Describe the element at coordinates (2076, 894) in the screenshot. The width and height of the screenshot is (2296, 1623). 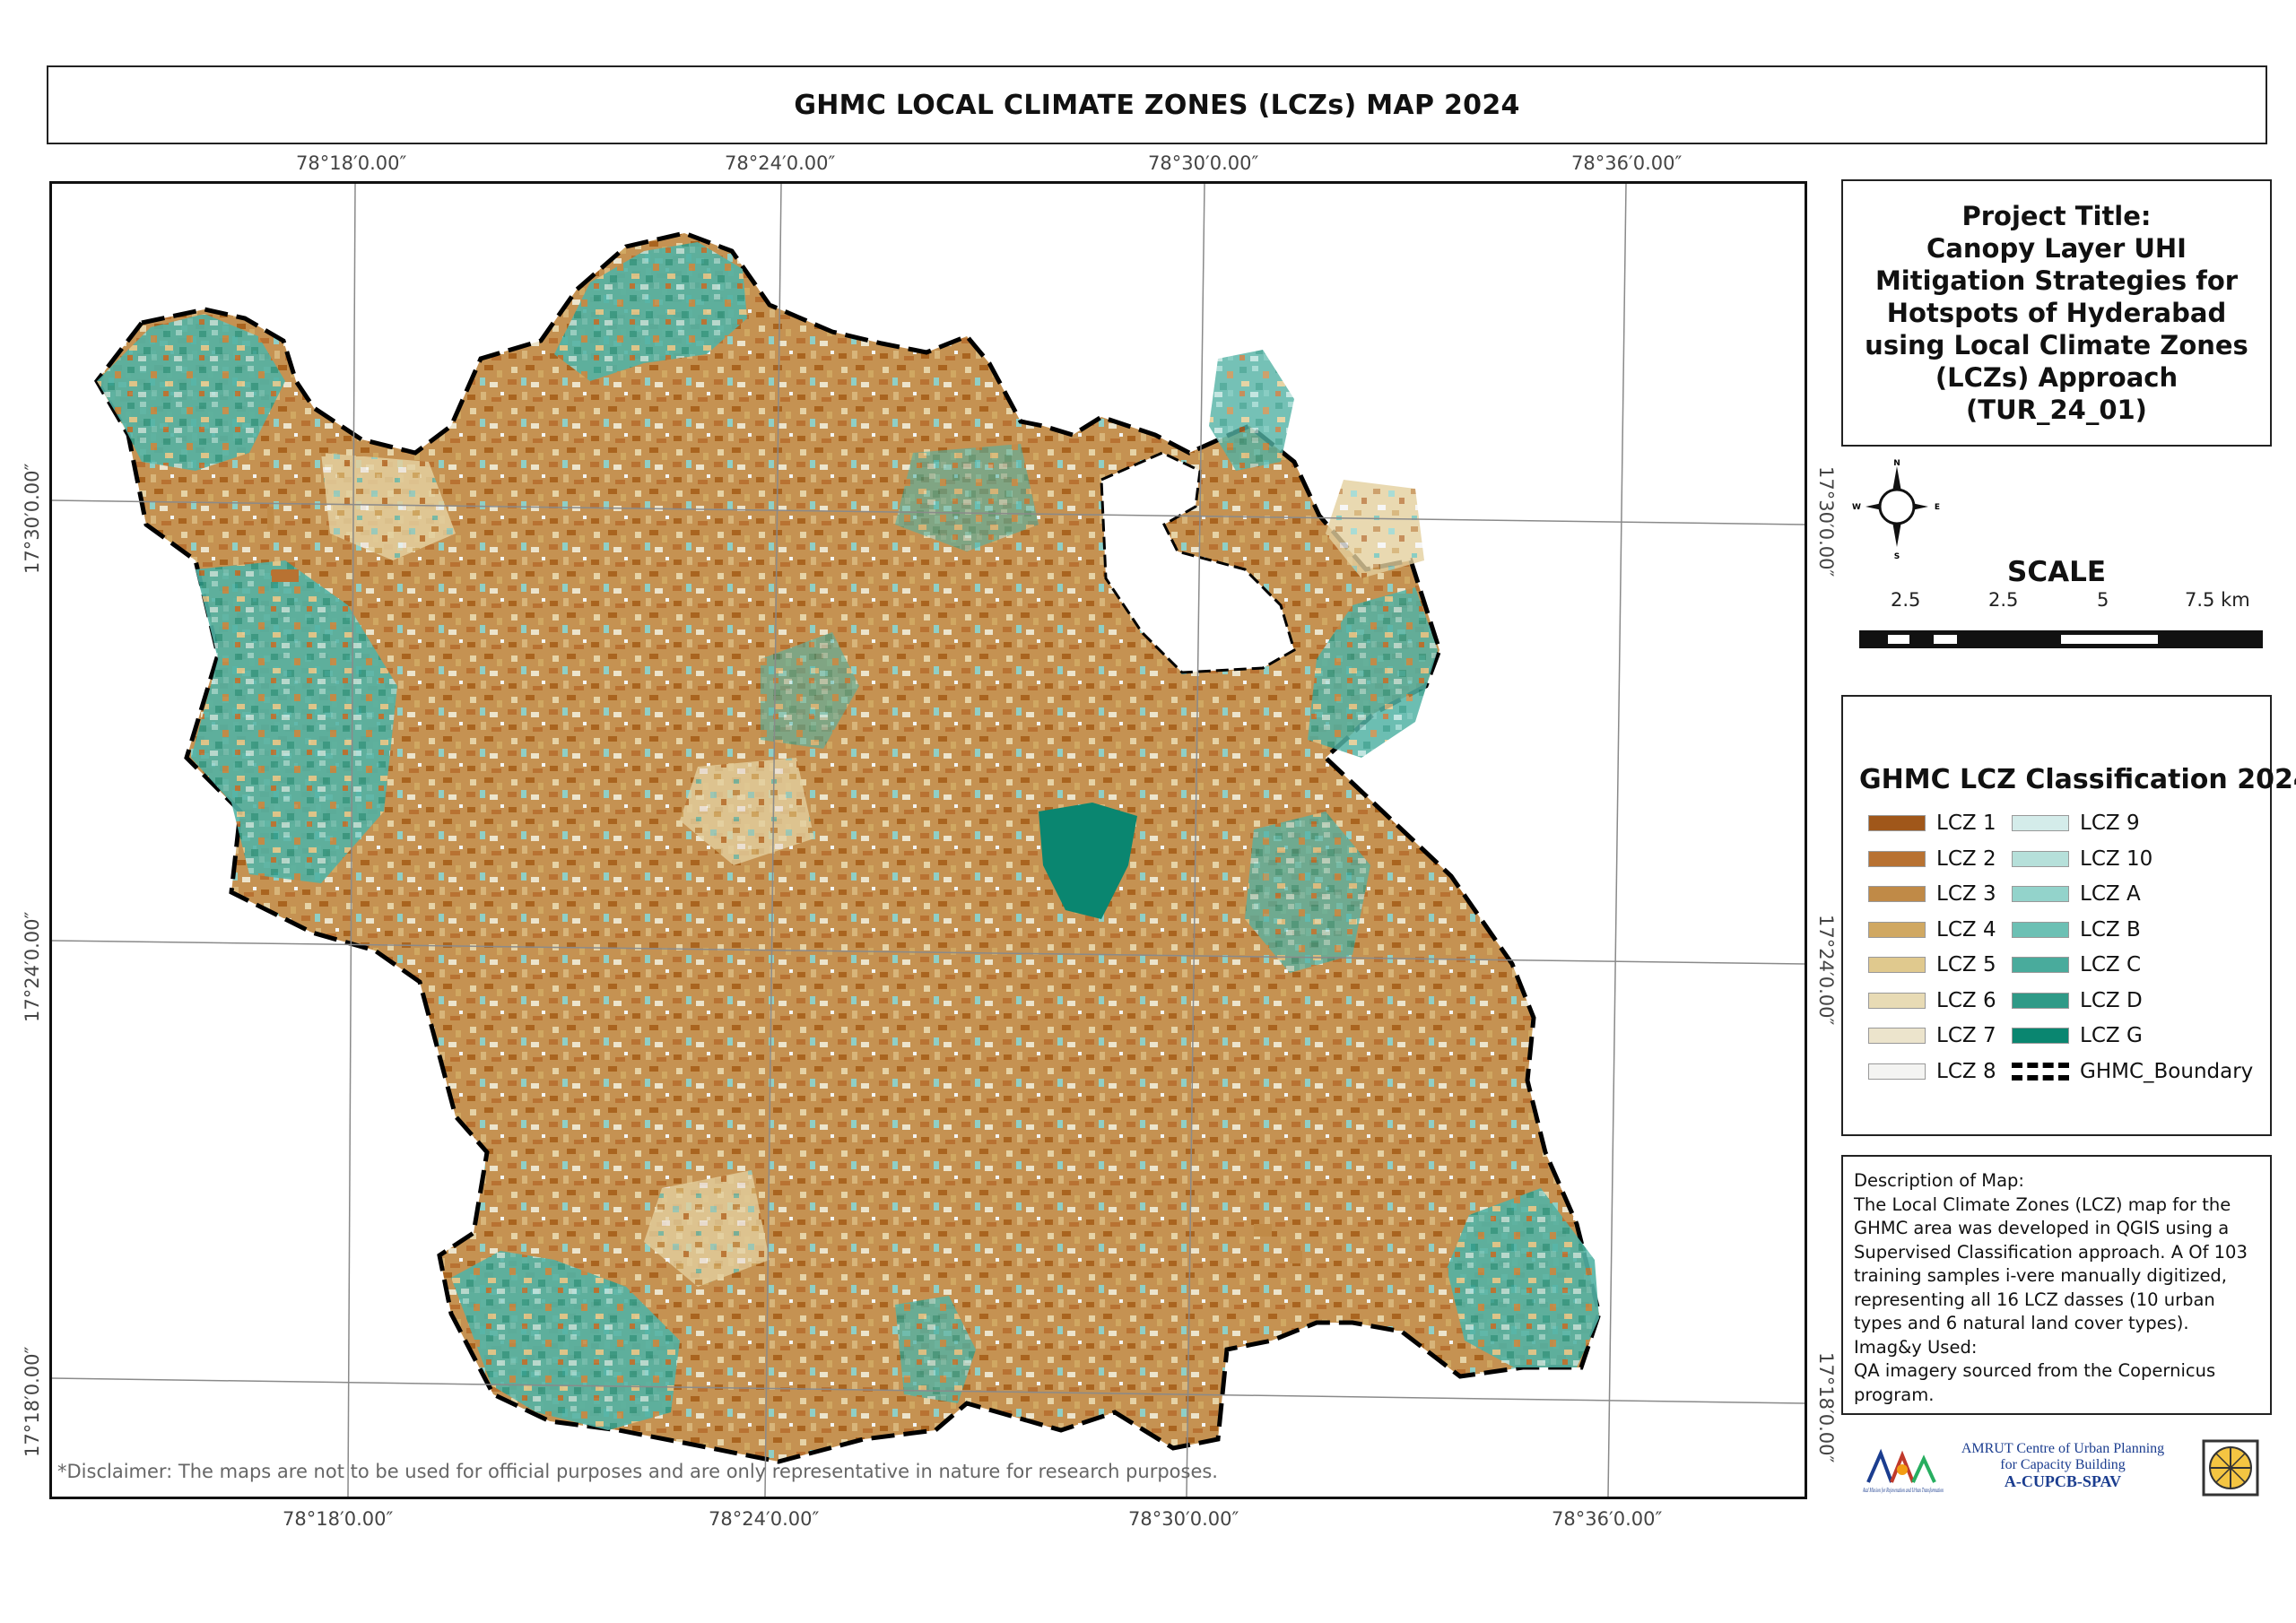
I see `legend-item: LCZ A` at that location.